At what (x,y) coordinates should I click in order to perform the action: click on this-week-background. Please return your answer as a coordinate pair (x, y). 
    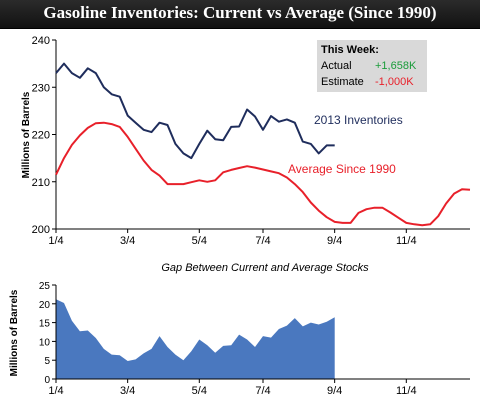
    Looking at the image, I should click on (372, 66).